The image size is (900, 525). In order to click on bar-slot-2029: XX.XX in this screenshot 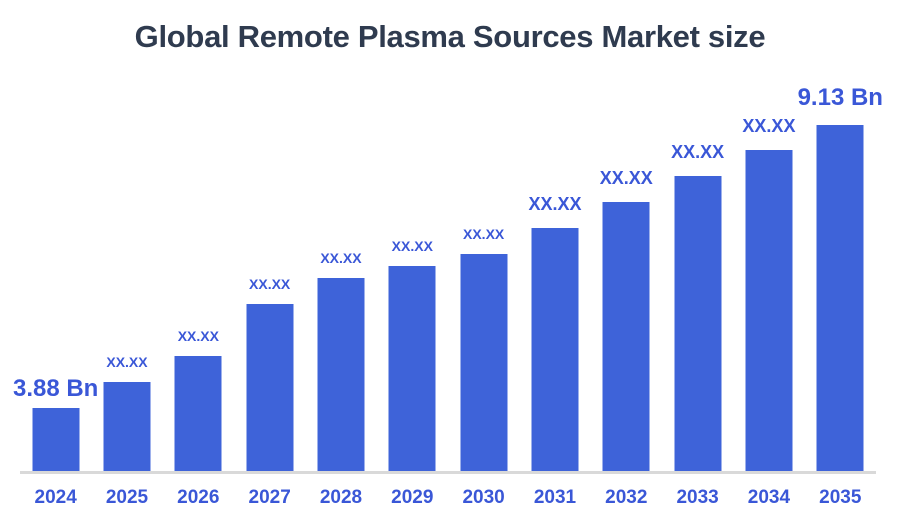, I will do `click(412, 298)`.